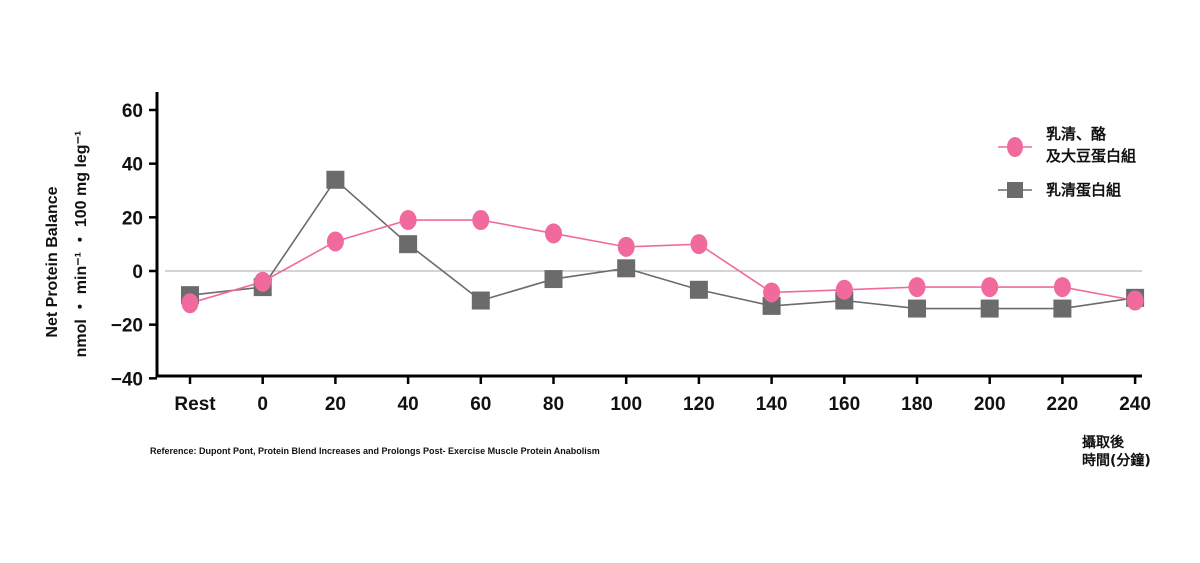 The height and width of the screenshot is (563, 1200). Describe the element at coordinates (127, 326) in the screenshot. I see `y-tick-label: −20` at that location.